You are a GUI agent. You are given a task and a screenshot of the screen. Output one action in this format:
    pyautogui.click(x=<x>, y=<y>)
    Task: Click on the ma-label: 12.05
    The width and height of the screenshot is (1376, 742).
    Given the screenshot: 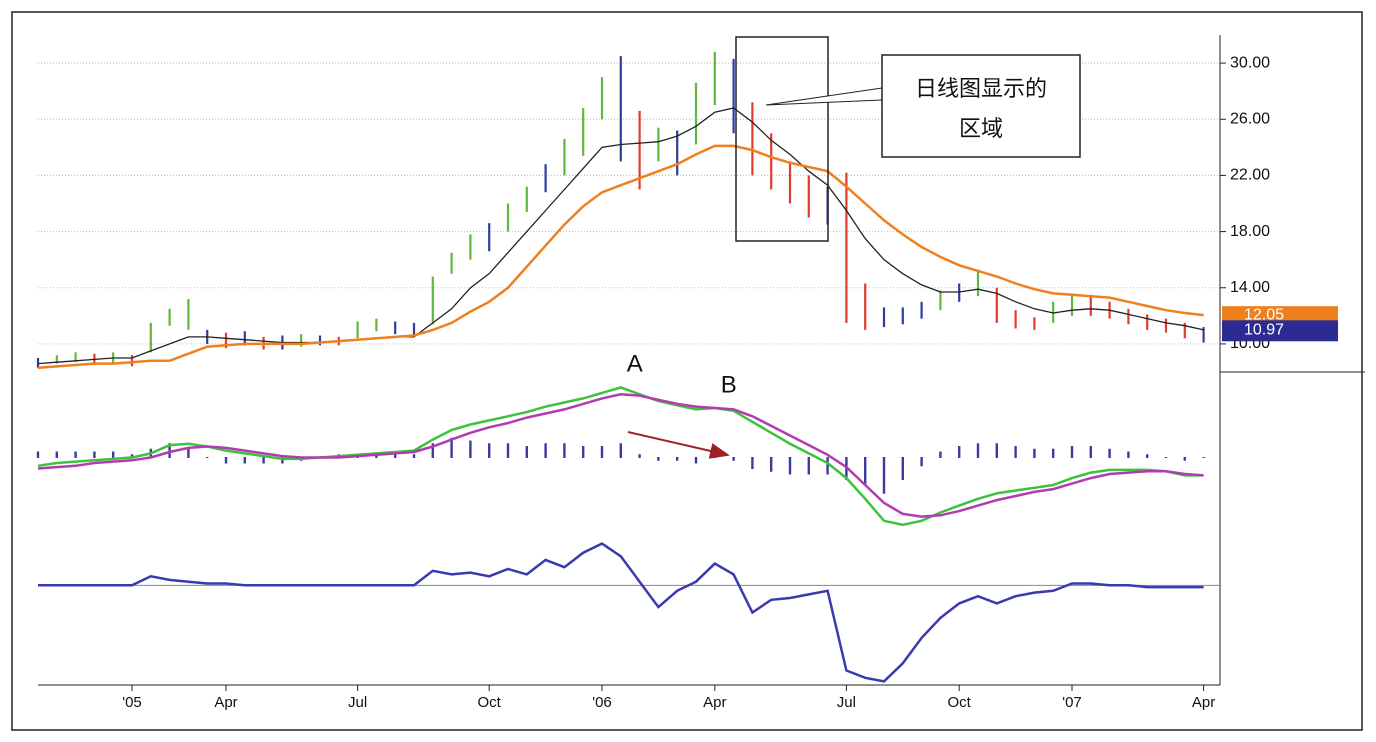 What is the action you would take?
    pyautogui.click(x=1264, y=314)
    